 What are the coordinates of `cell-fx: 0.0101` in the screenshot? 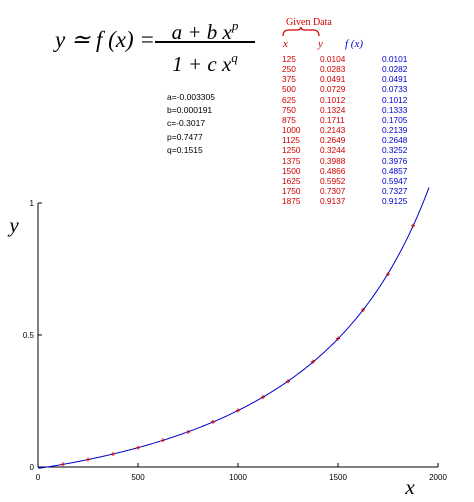 It's located at (395, 59).